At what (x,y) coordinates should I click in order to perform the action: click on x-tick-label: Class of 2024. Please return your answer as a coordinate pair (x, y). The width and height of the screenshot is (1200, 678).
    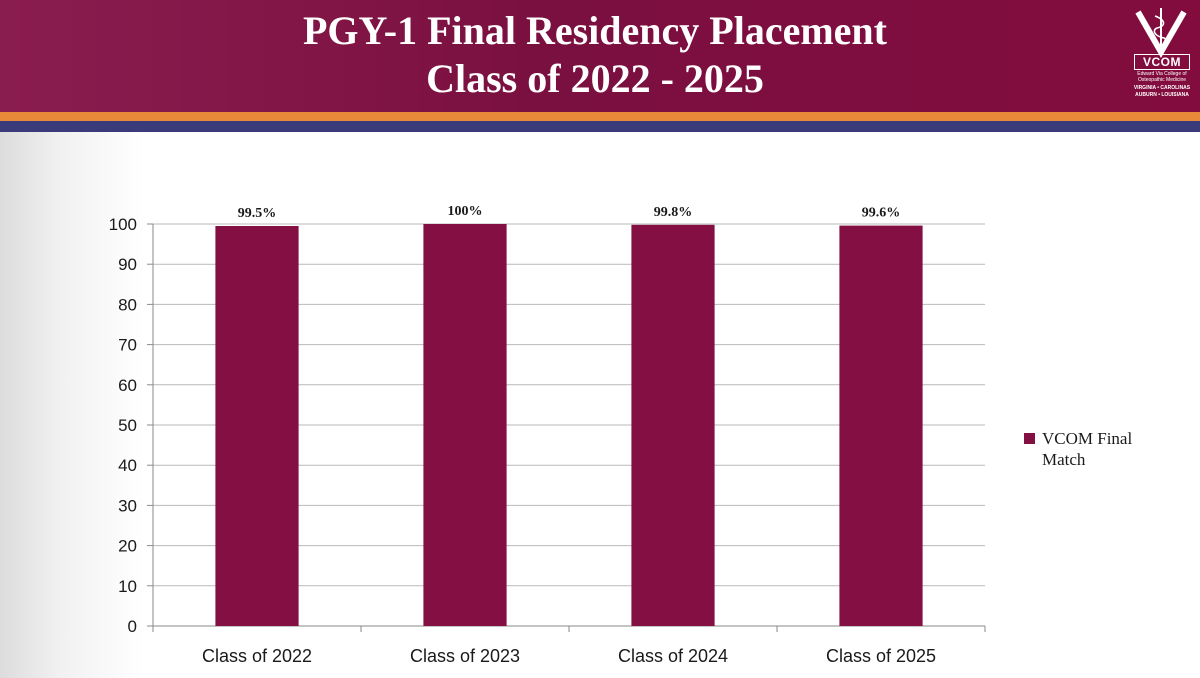
    Looking at the image, I should click on (673, 656).